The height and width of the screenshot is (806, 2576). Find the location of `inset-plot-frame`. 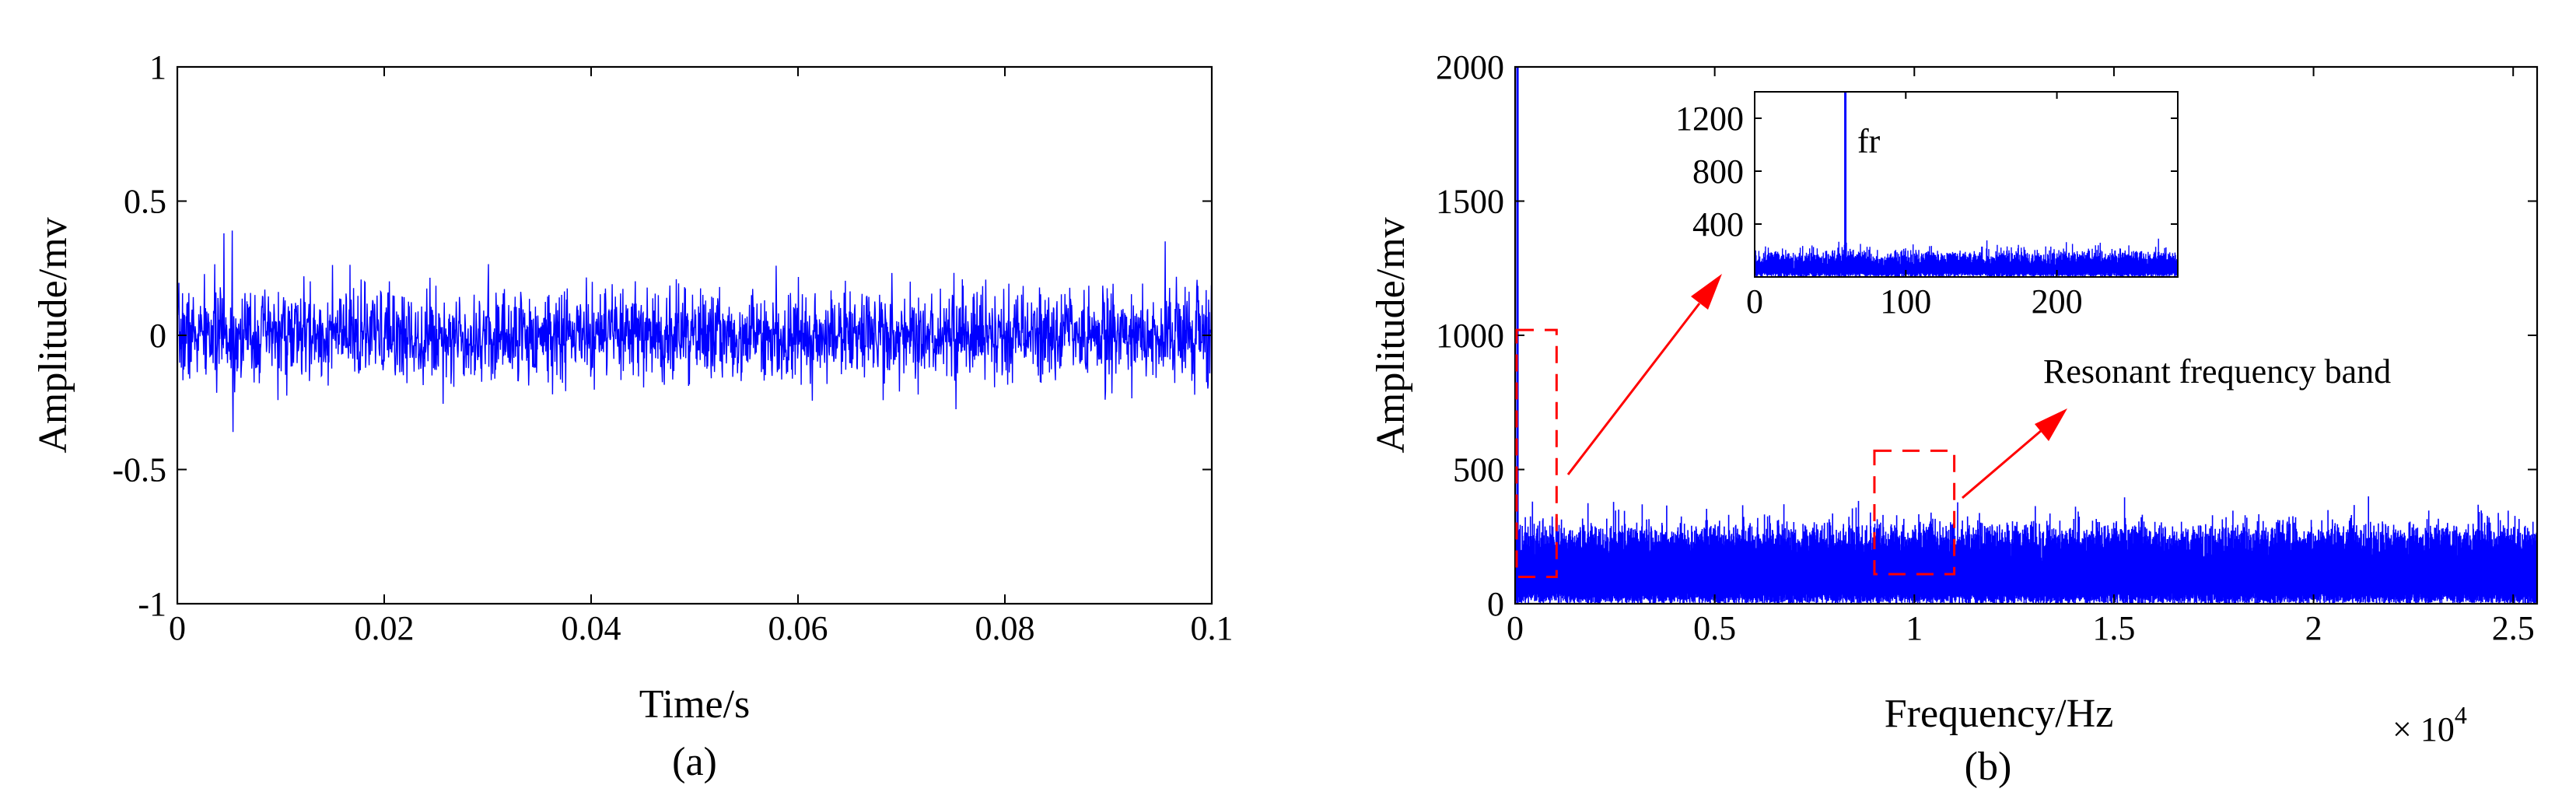

inset-plot-frame is located at coordinates (1967, 184).